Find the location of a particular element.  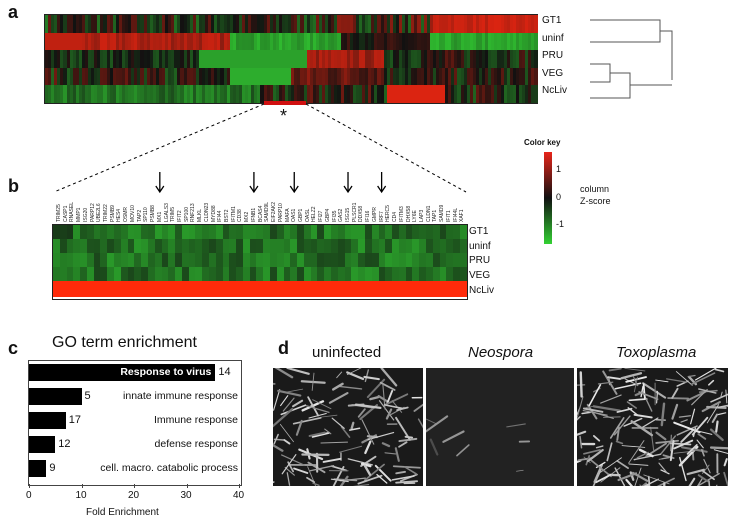

down-arrow-icon is located at coordinates (294, 183).